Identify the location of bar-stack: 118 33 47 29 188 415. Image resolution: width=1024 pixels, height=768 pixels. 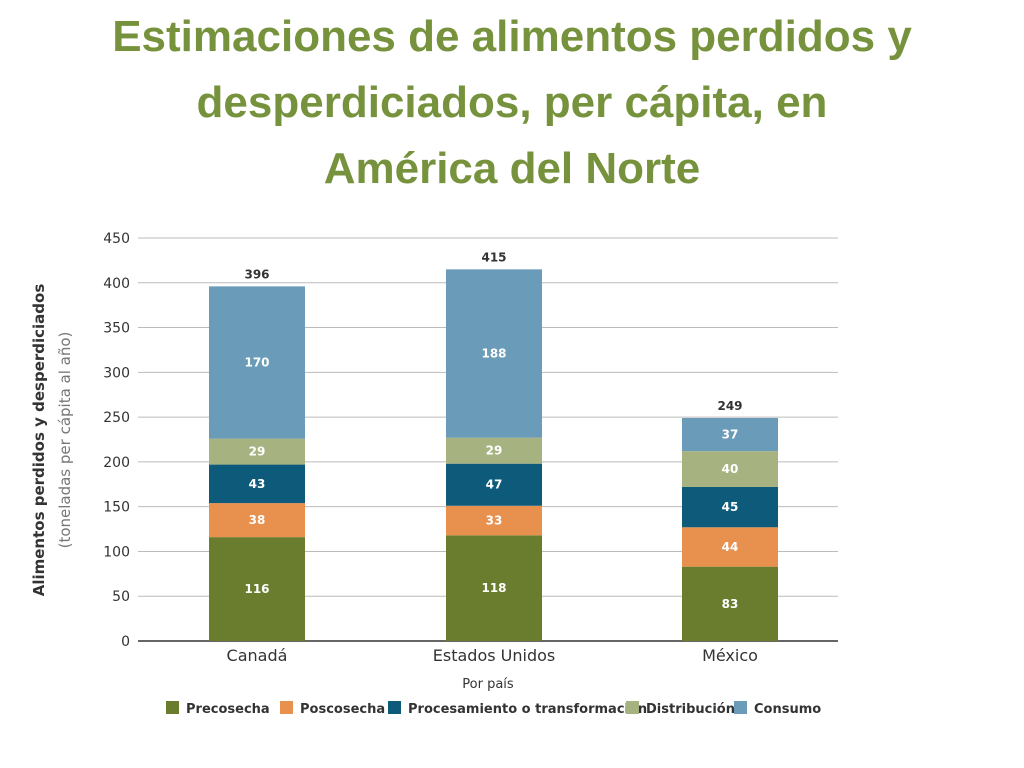
(494, 445).